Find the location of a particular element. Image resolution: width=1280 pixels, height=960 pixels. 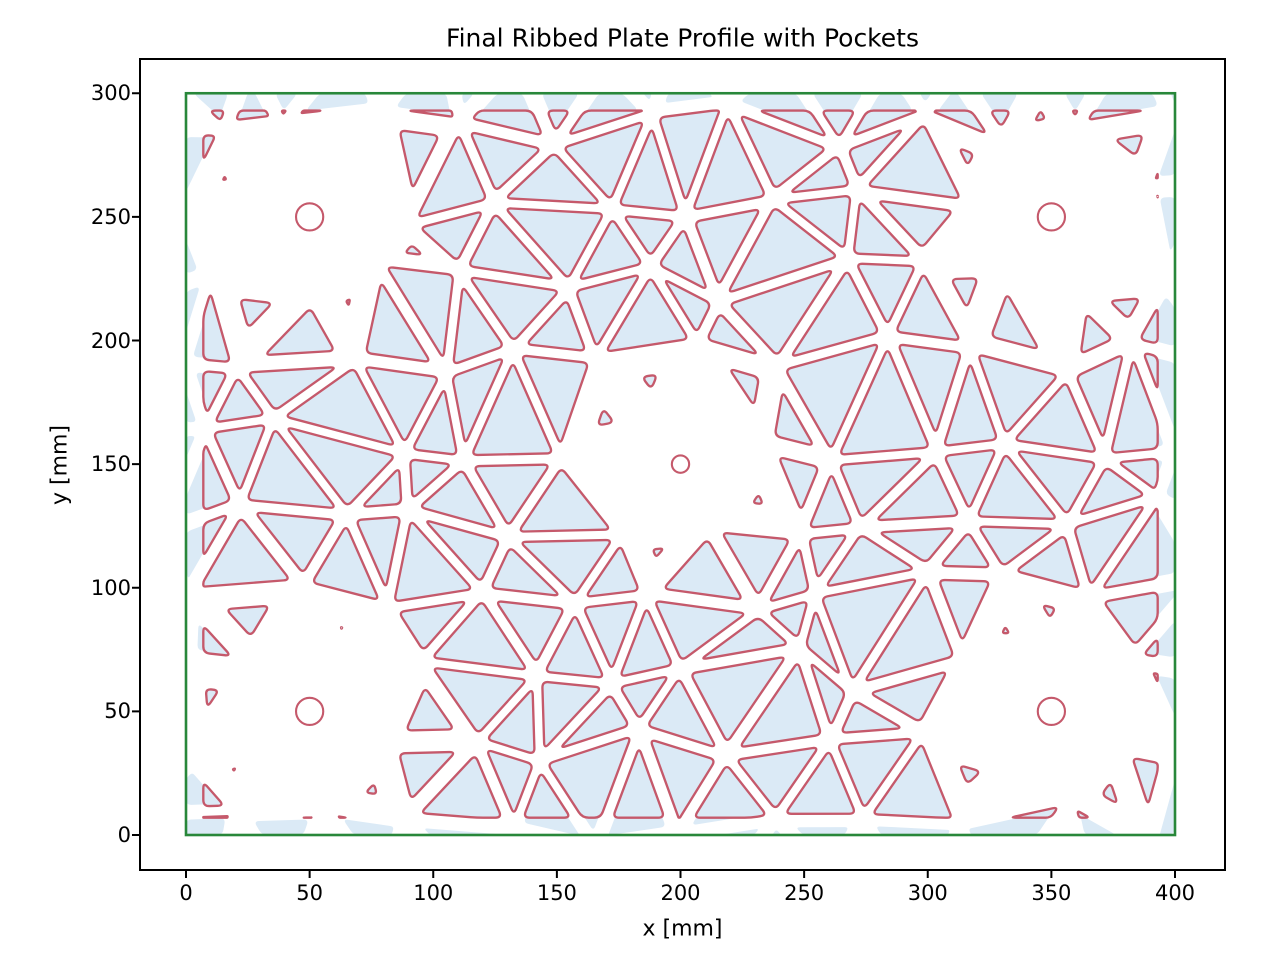

x-tick-label: 50 is located at coordinates (309, 893).